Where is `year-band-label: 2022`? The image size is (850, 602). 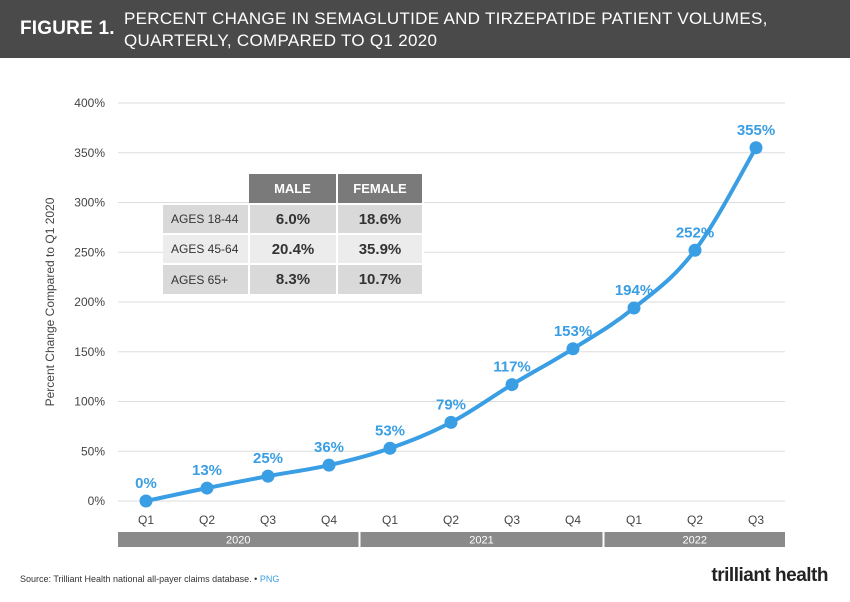 year-band-label: 2022 is located at coordinates (695, 541).